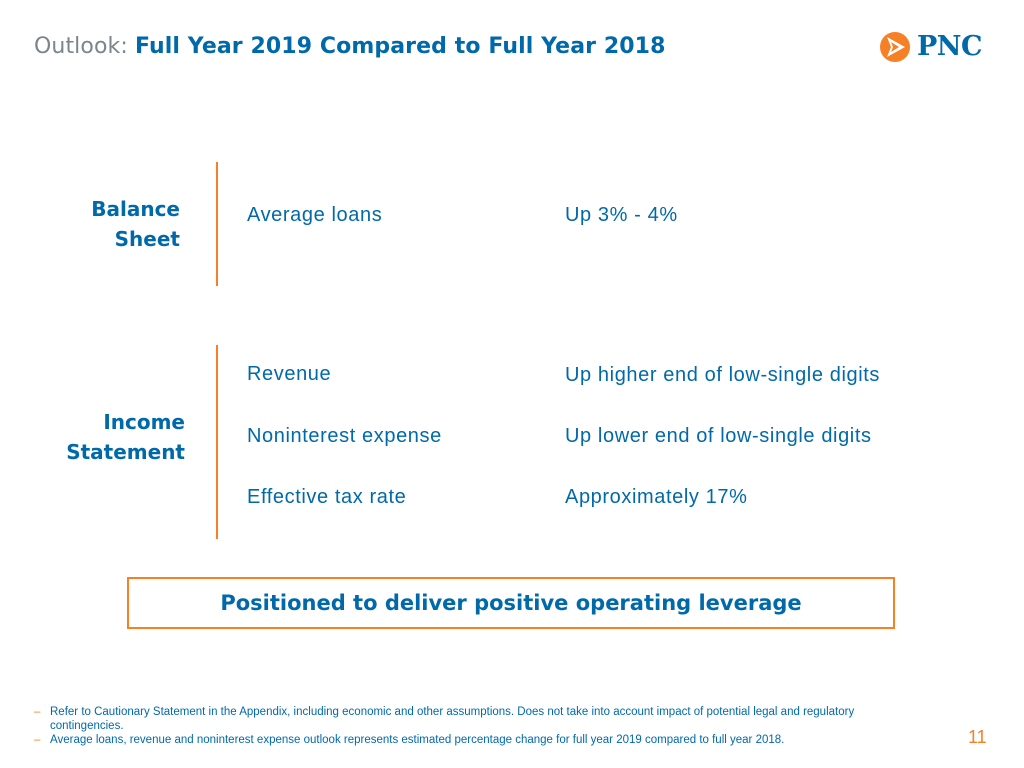  Describe the element at coordinates (135, 209) in the screenshot. I see `balance-sheet-label-line1: Balance` at that location.